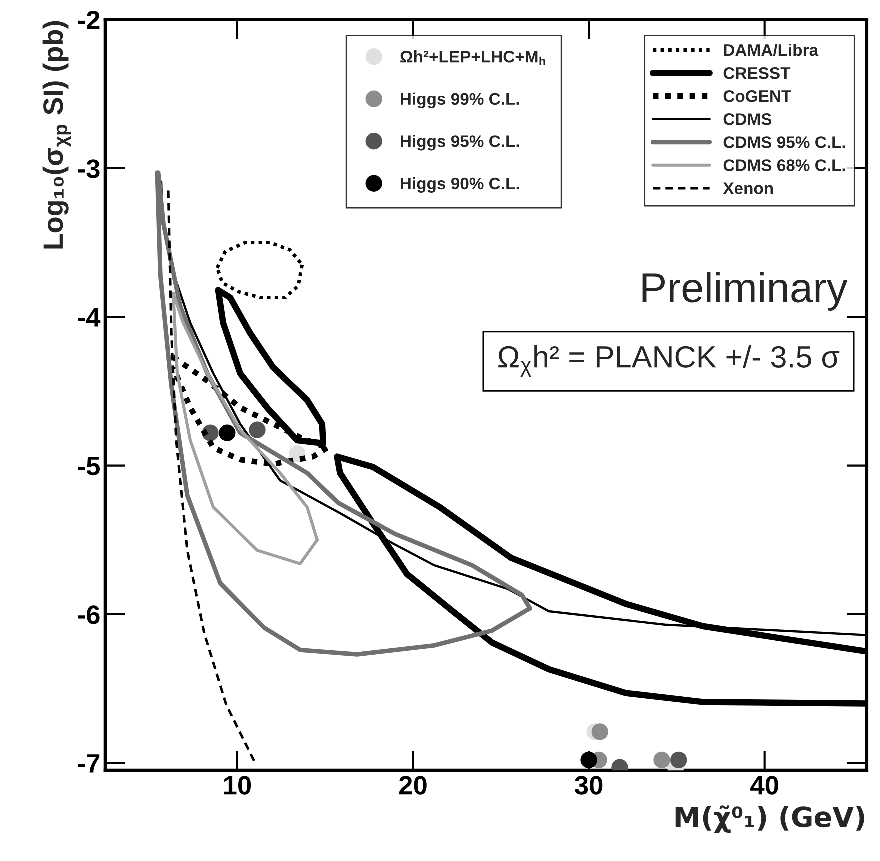 The width and height of the screenshot is (880, 861). Describe the element at coordinates (413, 785) in the screenshot. I see `x-tick-label: 20` at that location.